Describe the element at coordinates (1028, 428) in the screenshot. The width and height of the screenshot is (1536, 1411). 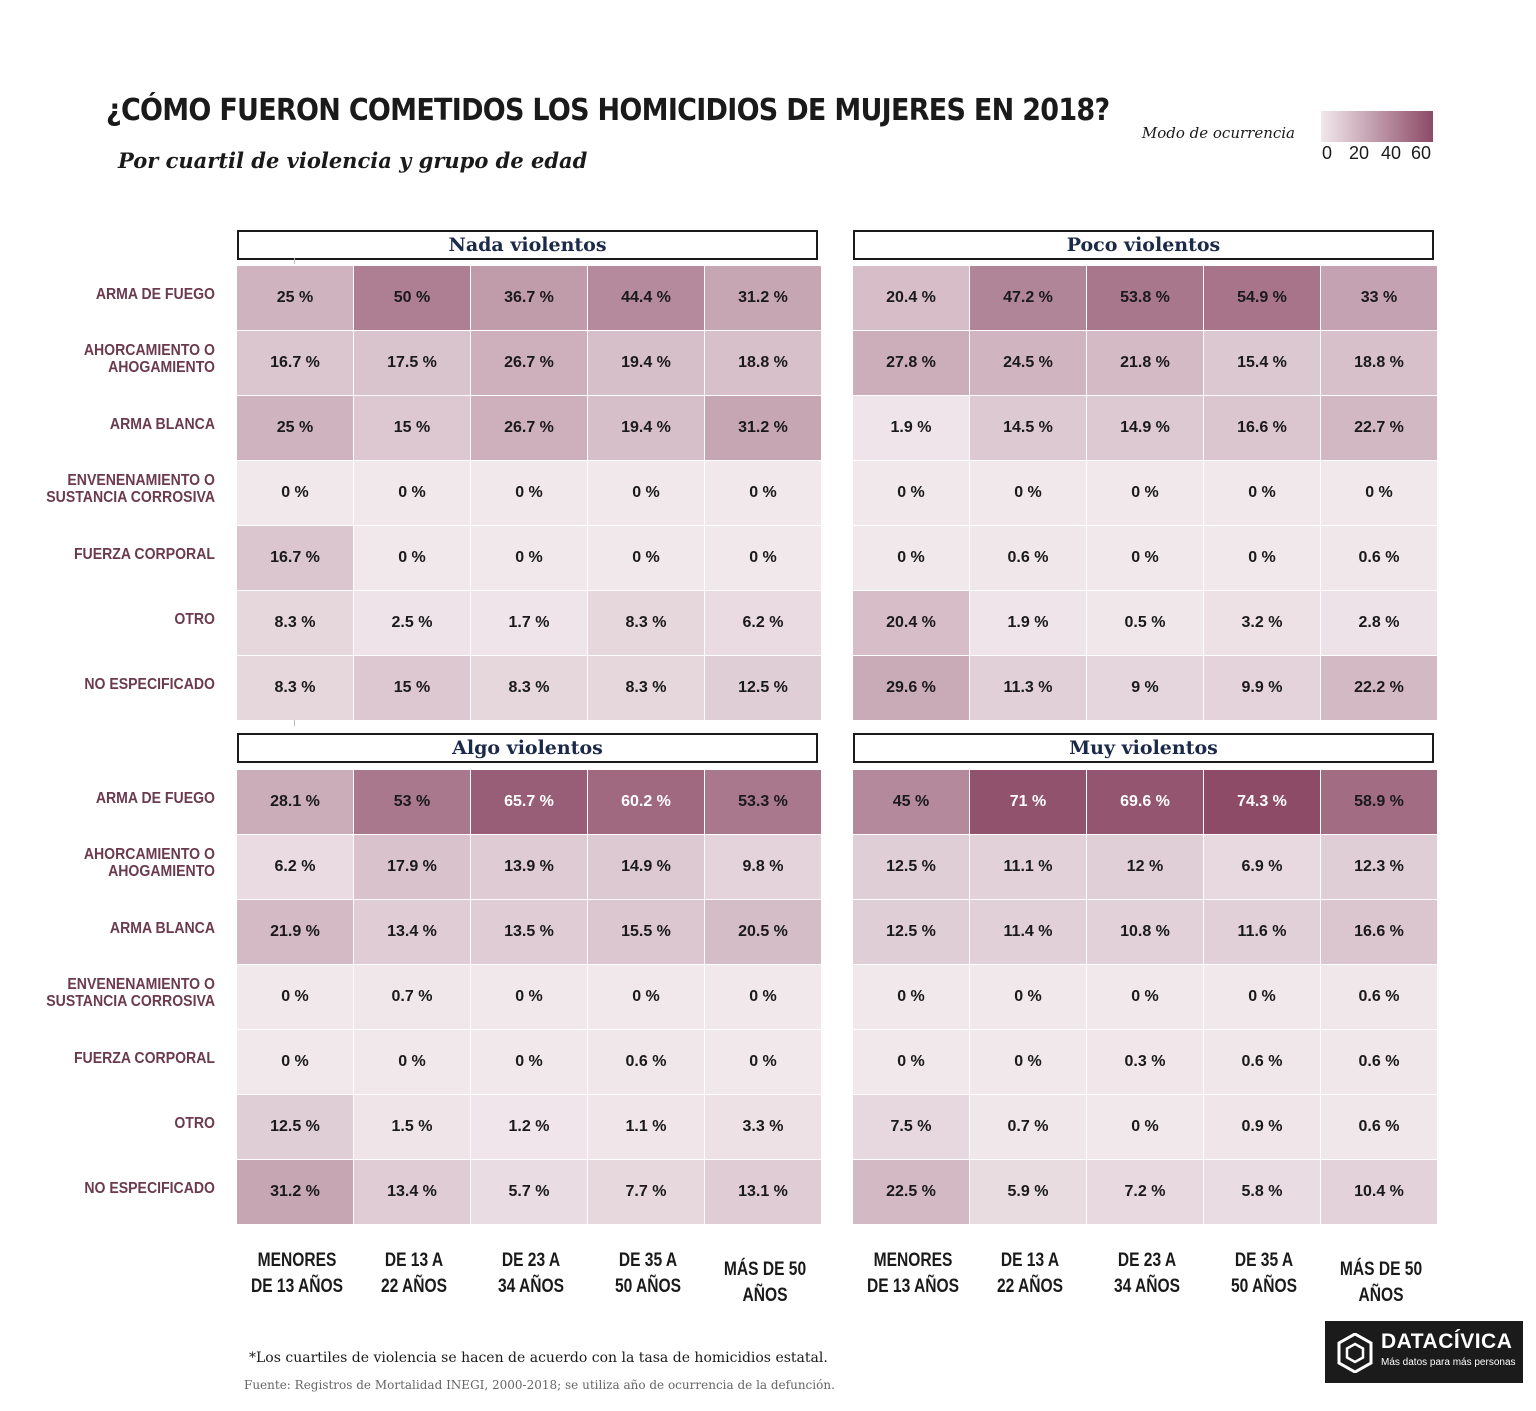
I see `heatmap-cell: 14.5 %` at that location.